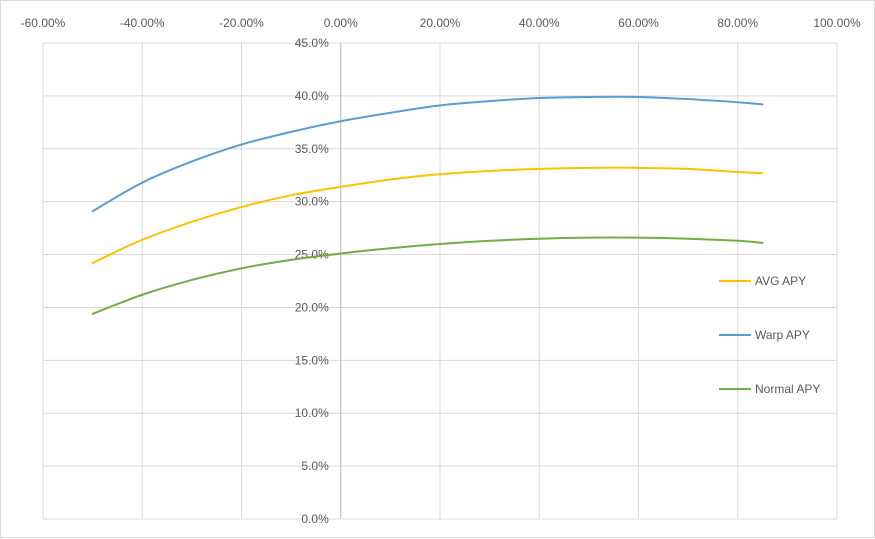 The image size is (875, 539). What do you see at coordinates (837, 23) in the screenshot?
I see `x-tick-label: 100.00%` at bounding box center [837, 23].